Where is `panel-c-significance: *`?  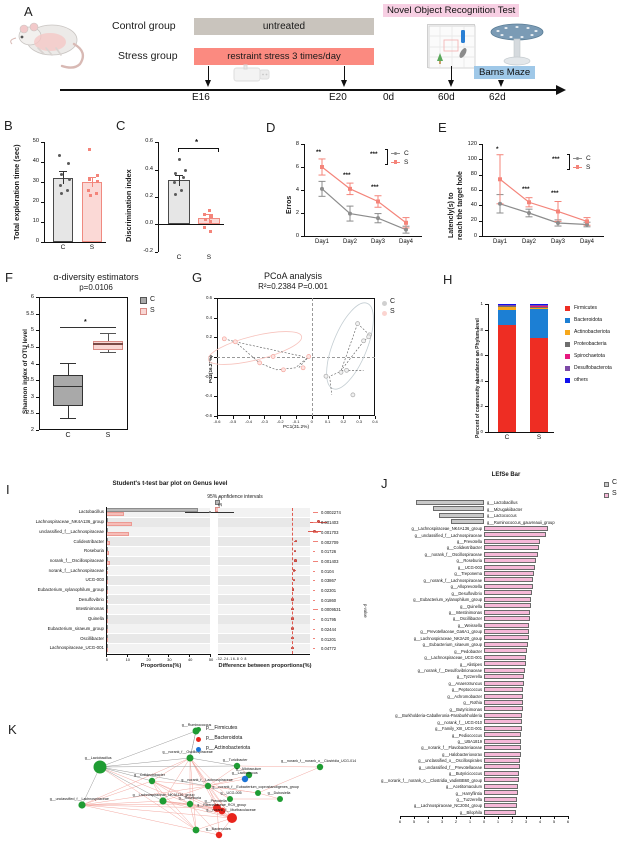
panel-c-significance: * is located at coordinates (197, 142).